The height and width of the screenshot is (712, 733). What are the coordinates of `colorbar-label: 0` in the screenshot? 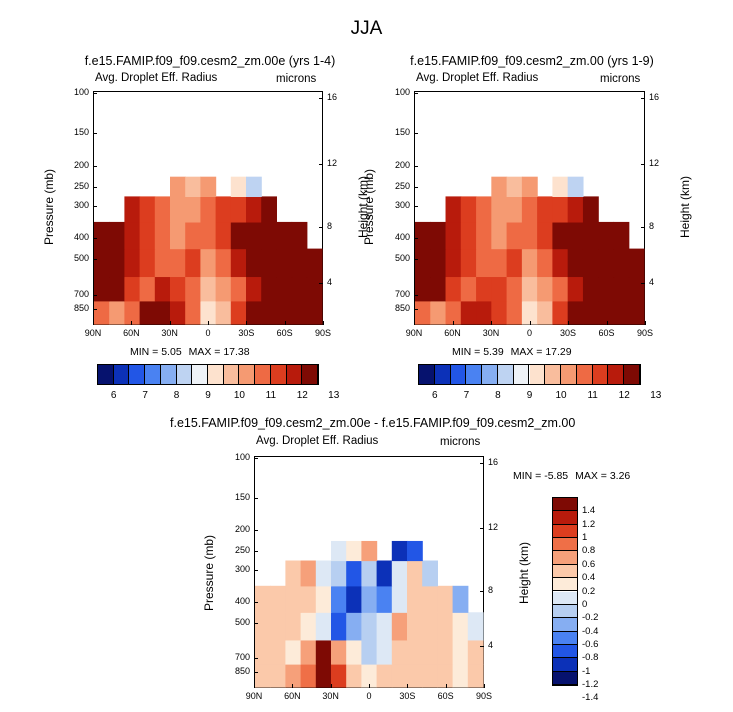 It's located at (585, 604).